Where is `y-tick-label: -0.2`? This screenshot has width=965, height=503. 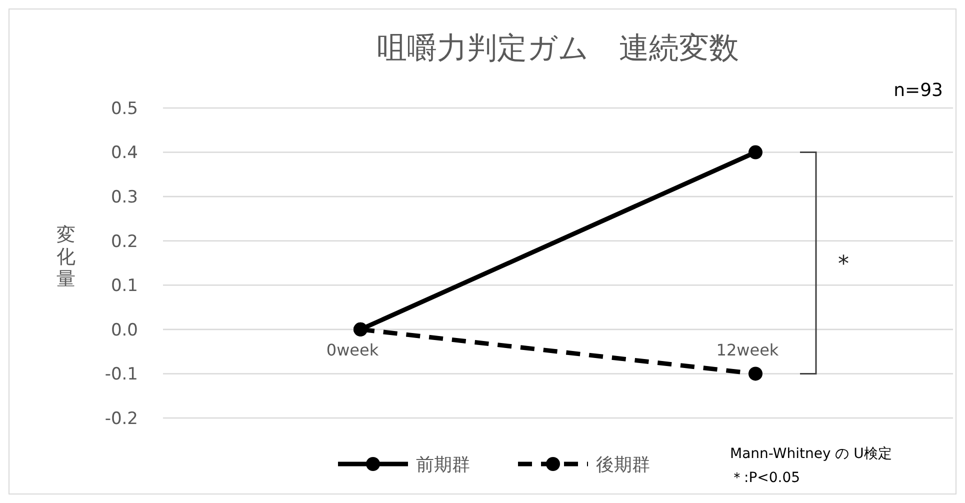
y-tick-label: -0.2 is located at coordinates (121, 418).